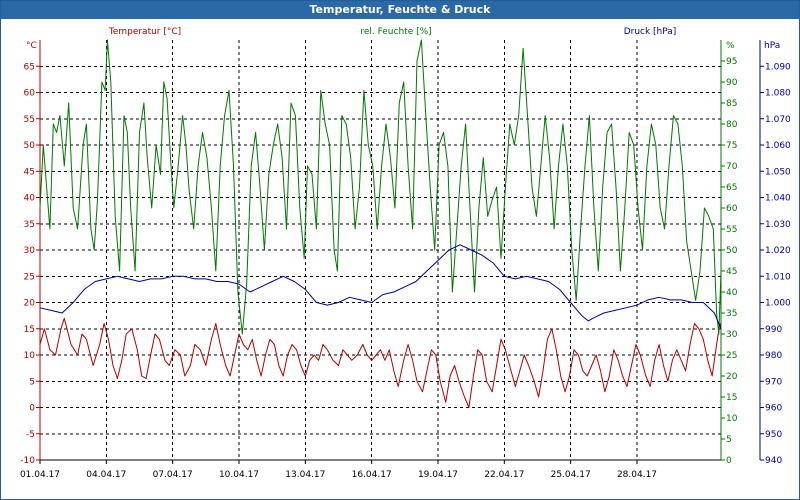 This screenshot has height=500, width=800. I want to click on temperature-tick-label: 25, so click(29, 277).